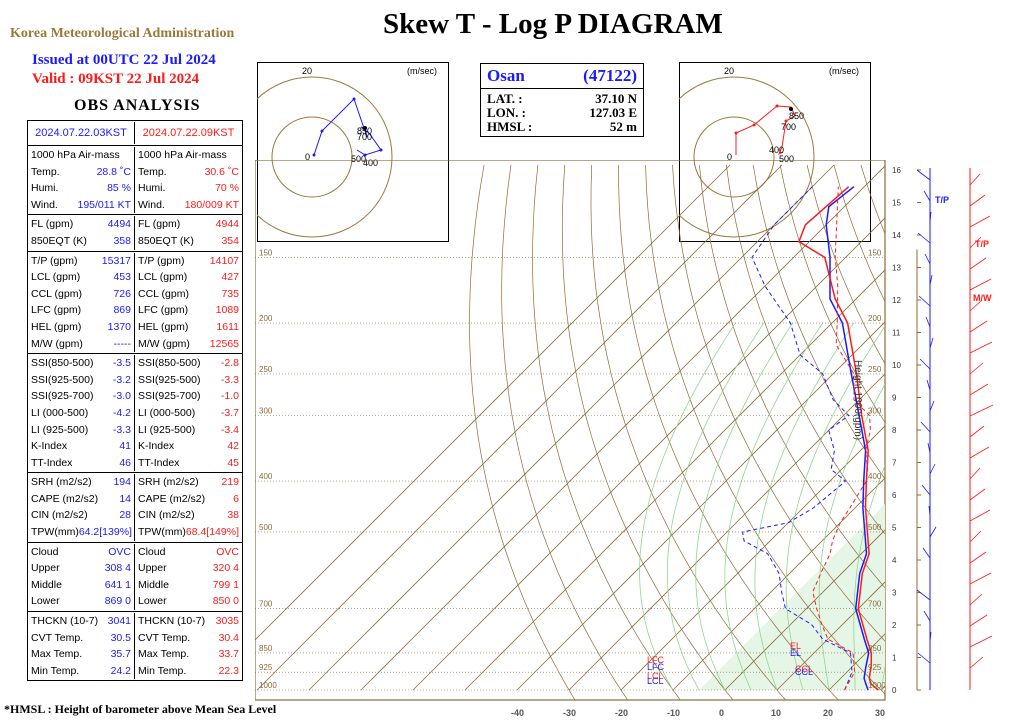 This screenshot has width=1028, height=723. I want to click on table-key: SRH (m2/s2), so click(61, 482).